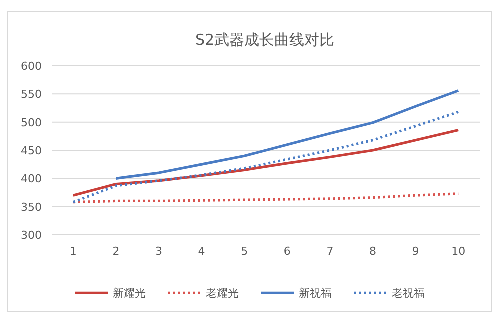 Image resolution: width=500 pixels, height=325 pixels. Describe the element at coordinates (408, 293) in the screenshot. I see `legend-label: 老祝福` at that location.